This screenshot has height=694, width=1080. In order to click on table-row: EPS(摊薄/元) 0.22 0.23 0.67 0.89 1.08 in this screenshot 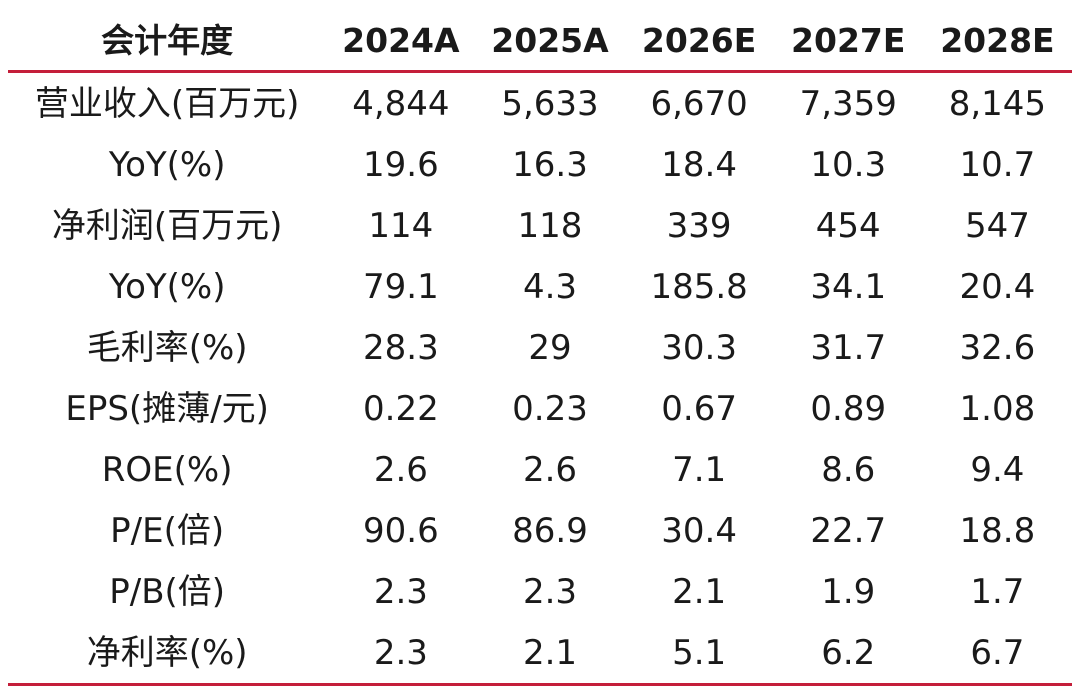, I will do `click(540, 408)`.